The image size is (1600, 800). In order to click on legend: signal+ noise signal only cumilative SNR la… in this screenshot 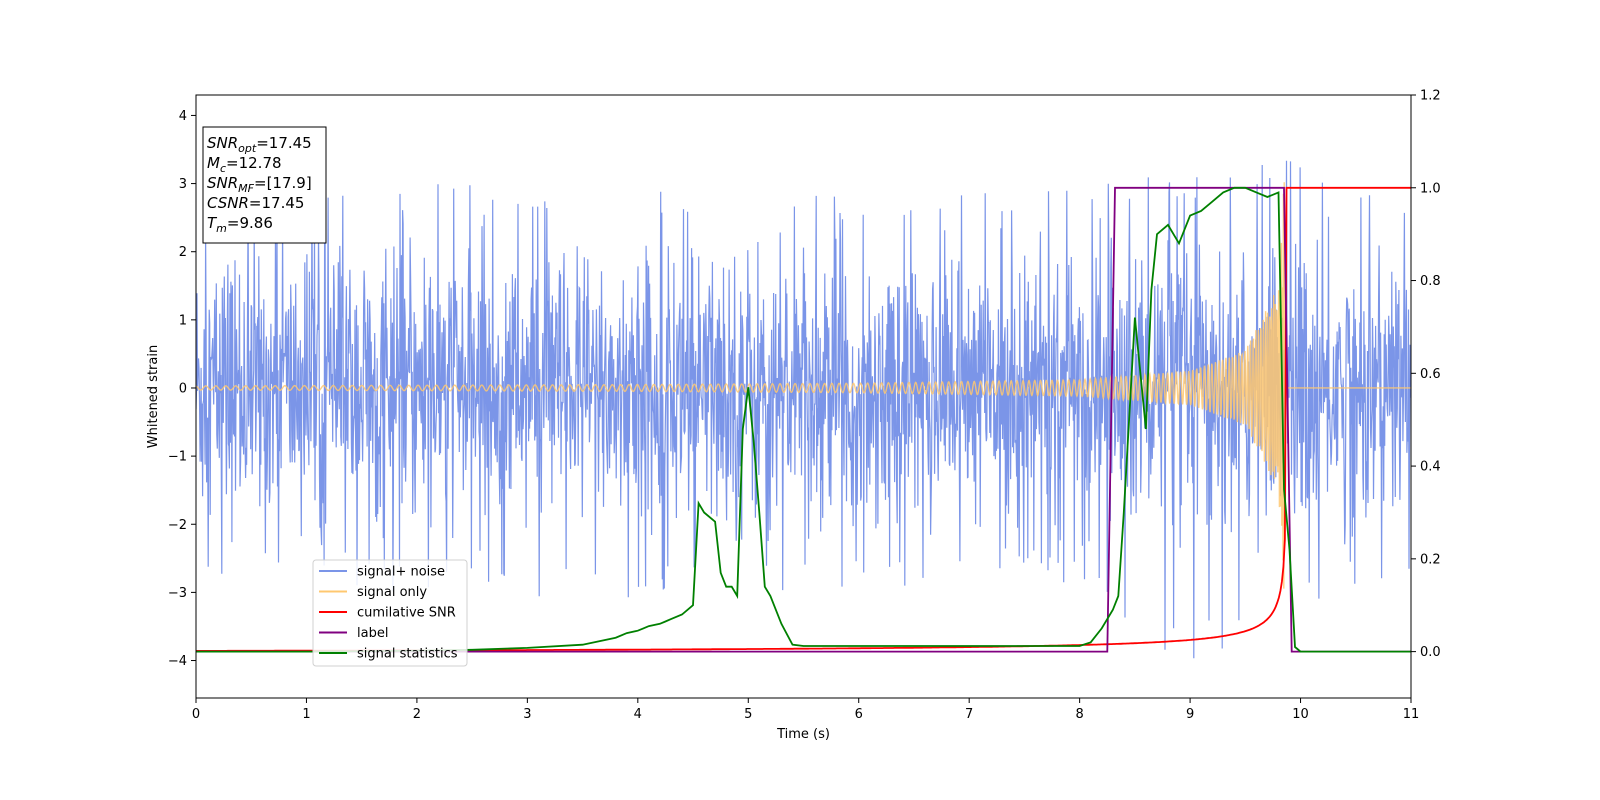, I will do `click(390, 613)`.